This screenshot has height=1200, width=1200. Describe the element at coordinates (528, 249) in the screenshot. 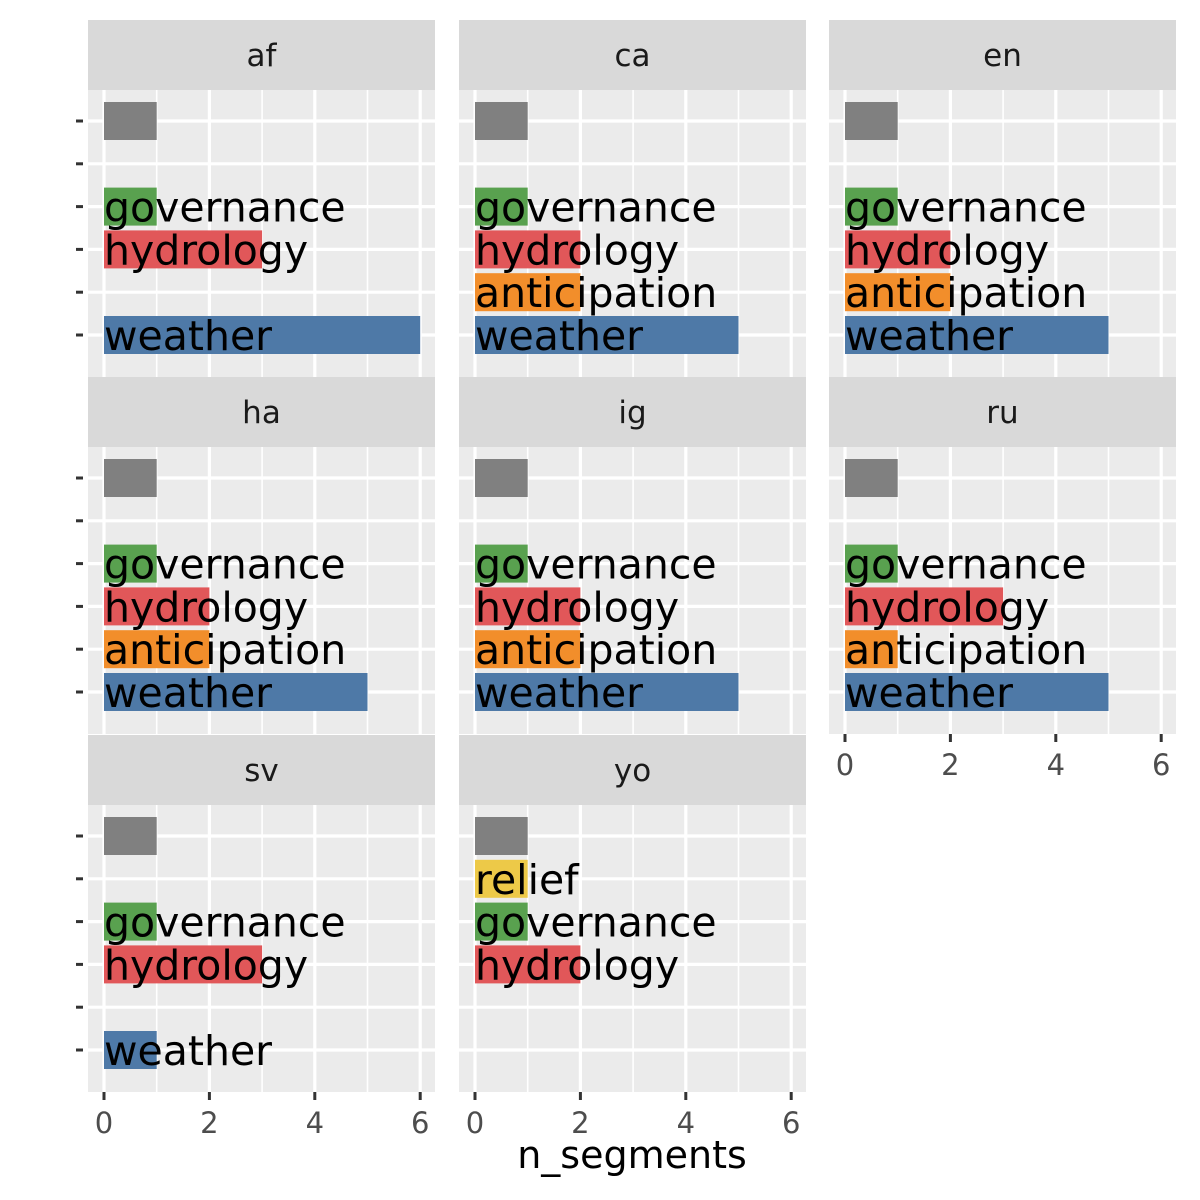

I see `bar-ca-hydrology` at that location.